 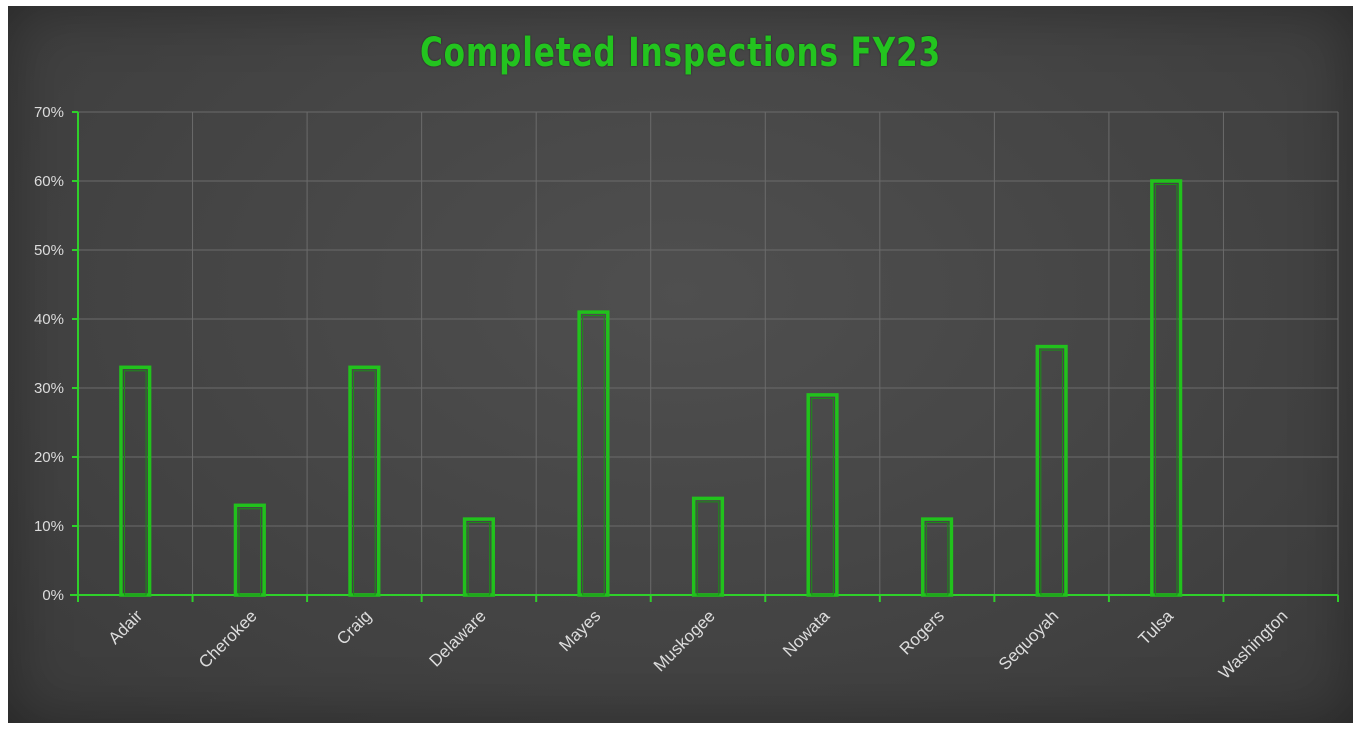 I want to click on bar-cherokee, so click(x=249, y=550).